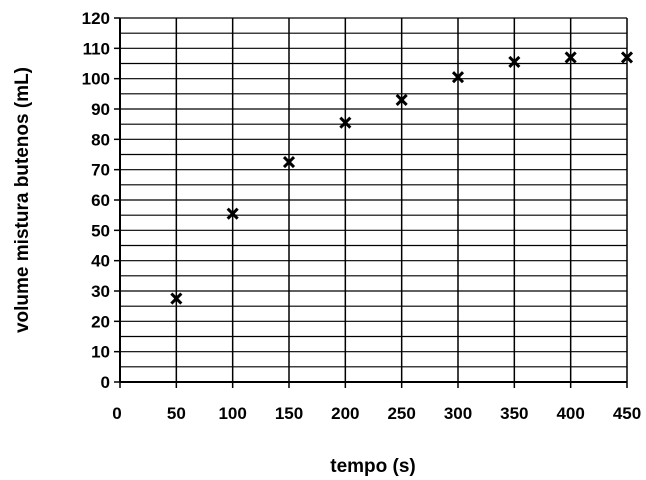 Image resolution: width=646 pixels, height=480 pixels. What do you see at coordinates (96, 79) in the screenshot?
I see `y-tick-label: 100` at bounding box center [96, 79].